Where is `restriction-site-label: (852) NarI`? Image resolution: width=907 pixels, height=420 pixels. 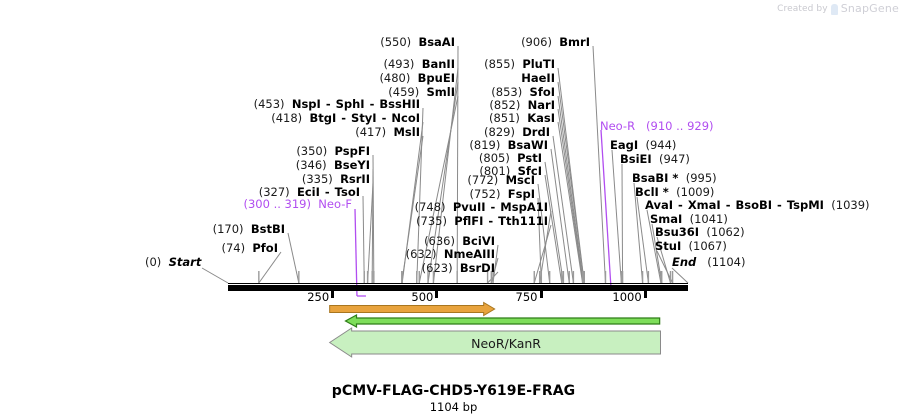 restriction-site-label: (852) NarI is located at coordinates (522, 105).